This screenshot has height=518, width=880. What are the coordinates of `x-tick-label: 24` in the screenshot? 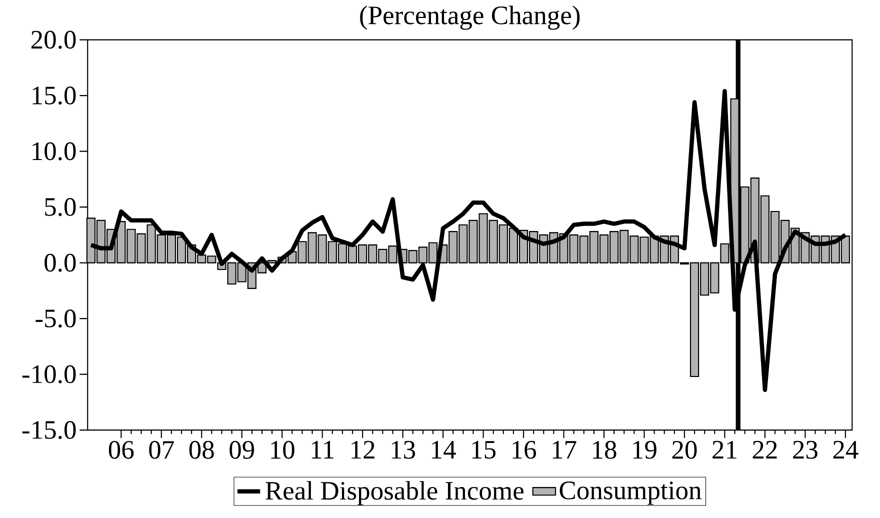 It's located at (845, 450).